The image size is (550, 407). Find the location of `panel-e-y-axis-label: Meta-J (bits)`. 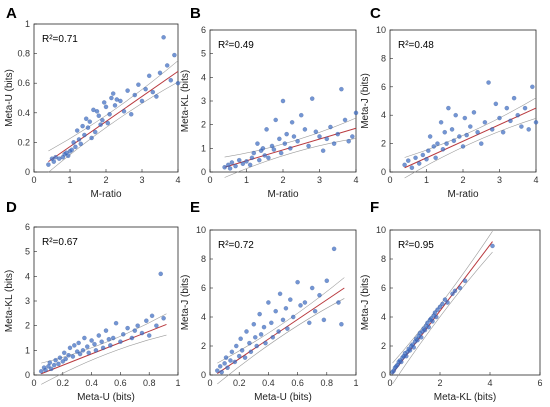

panel-e-y-axis-label: Meta-J (bits) is located at coordinates (185, 303).